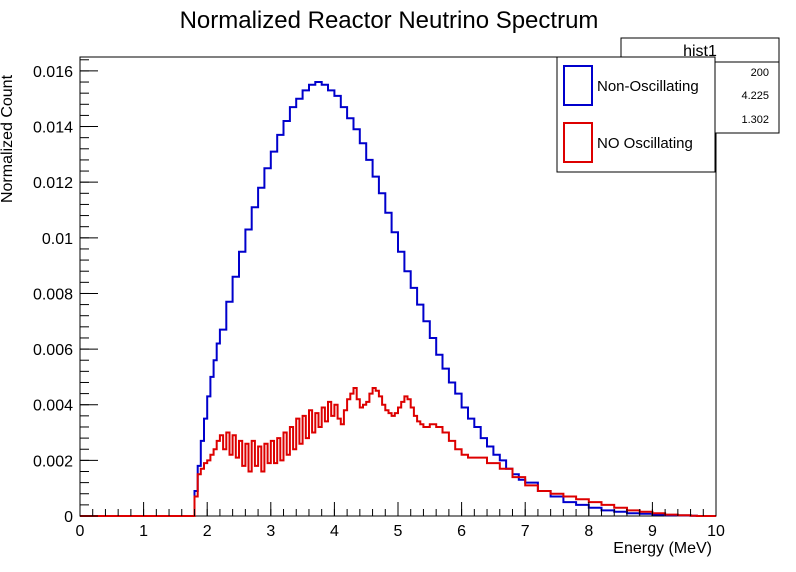  What do you see at coordinates (57, 239) in the screenshot?
I see `y-tick-label: 0.01` at bounding box center [57, 239].